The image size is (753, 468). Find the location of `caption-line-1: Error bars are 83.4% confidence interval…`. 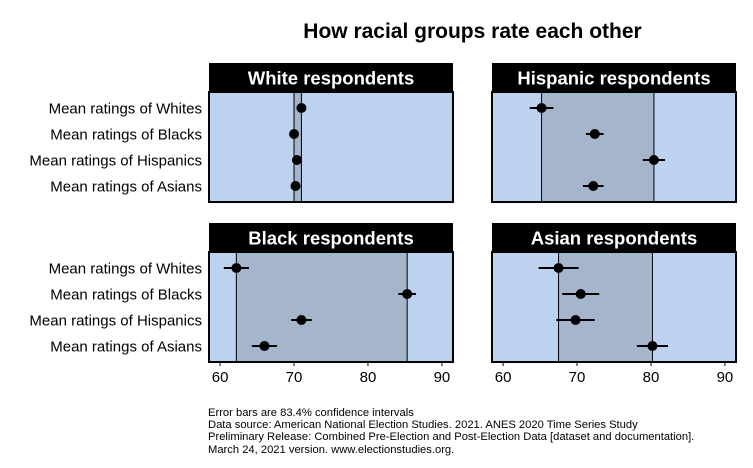

caption-line-1: Error bars are 83.4% confidence interval… is located at coordinates (311, 413).